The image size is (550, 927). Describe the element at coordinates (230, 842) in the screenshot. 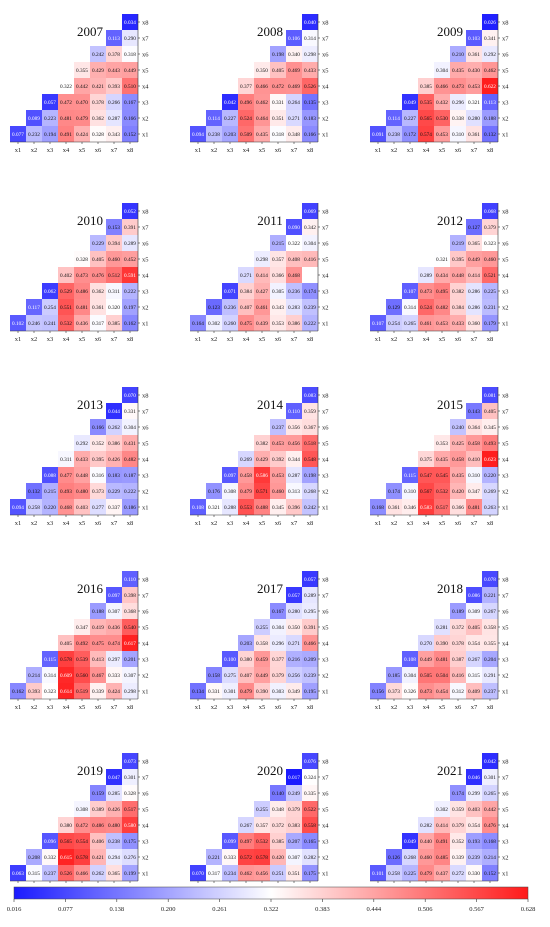

I see `cell-value-label: 0.099` at that location.